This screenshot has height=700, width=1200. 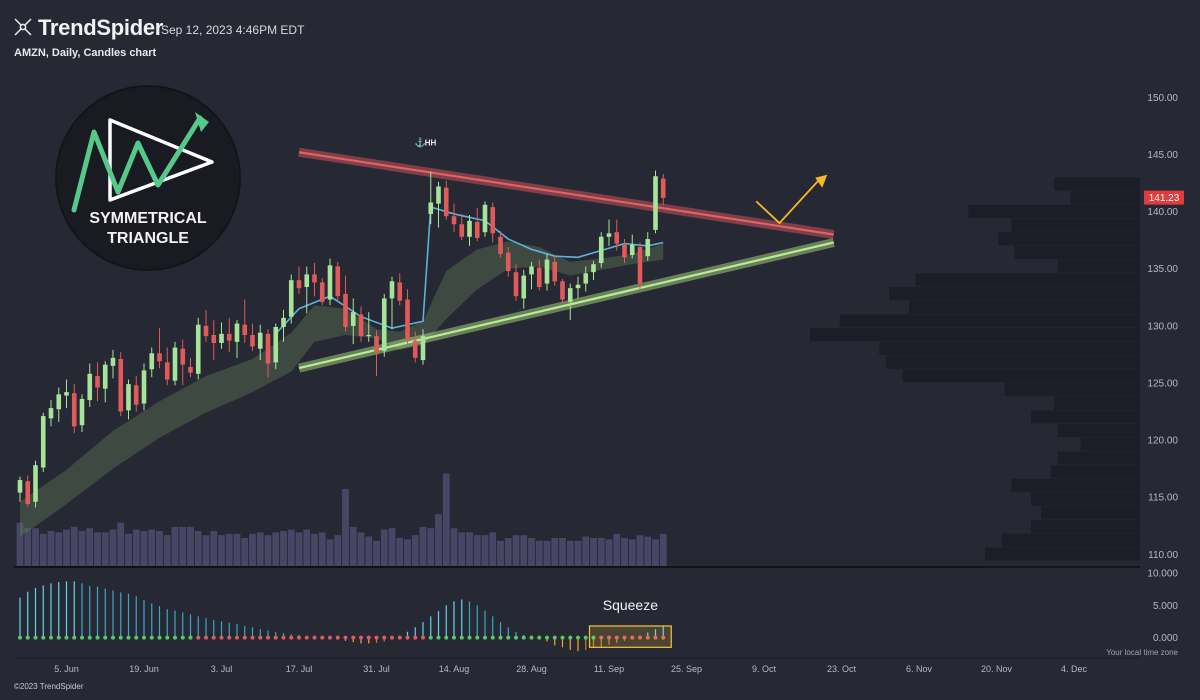 What do you see at coordinates (1074, 669) in the screenshot?
I see `x-tick-label: 4. Dec` at bounding box center [1074, 669].